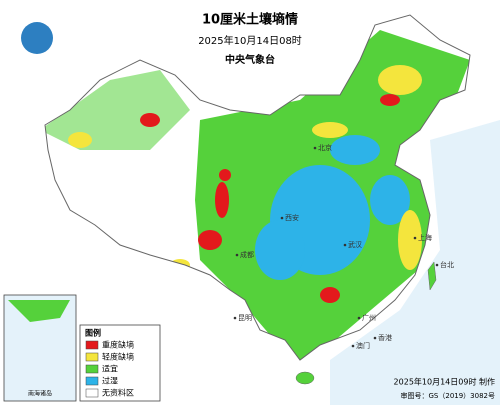 This screenshot has width=500, height=409. Describe the element at coordinates (250, 40) in the screenshot. I see `subtitle: 2025年10月14日08时` at that location.